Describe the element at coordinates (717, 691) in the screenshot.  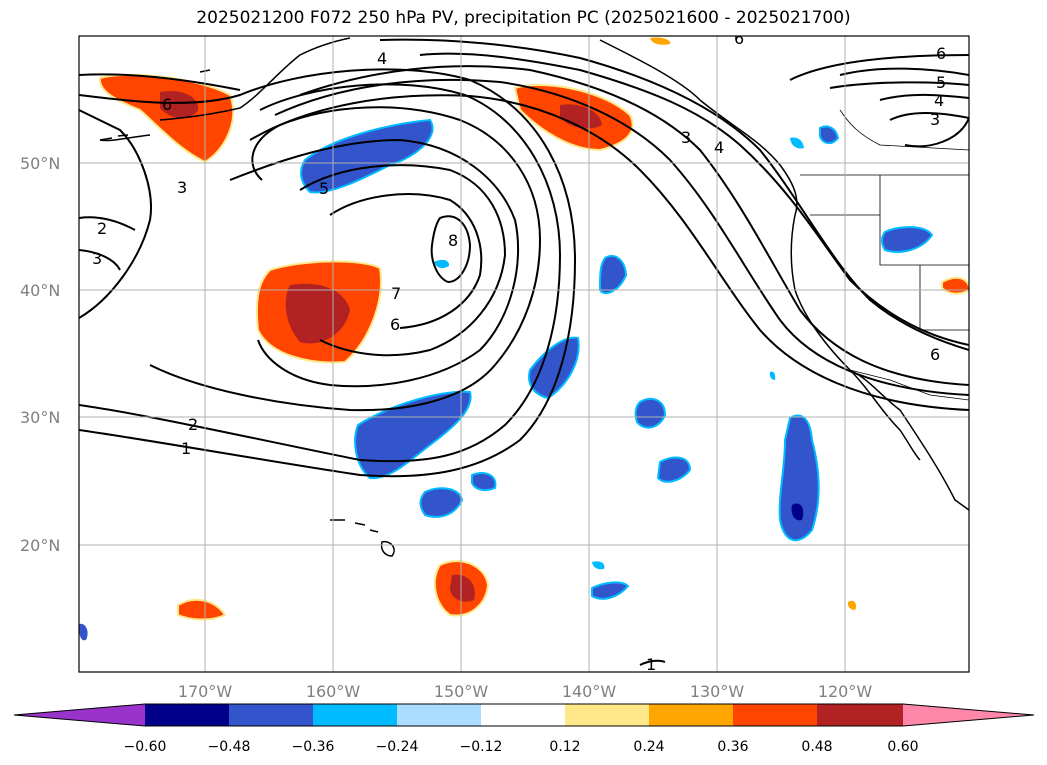
I see `lon-label-130w: 130°W` at that location.